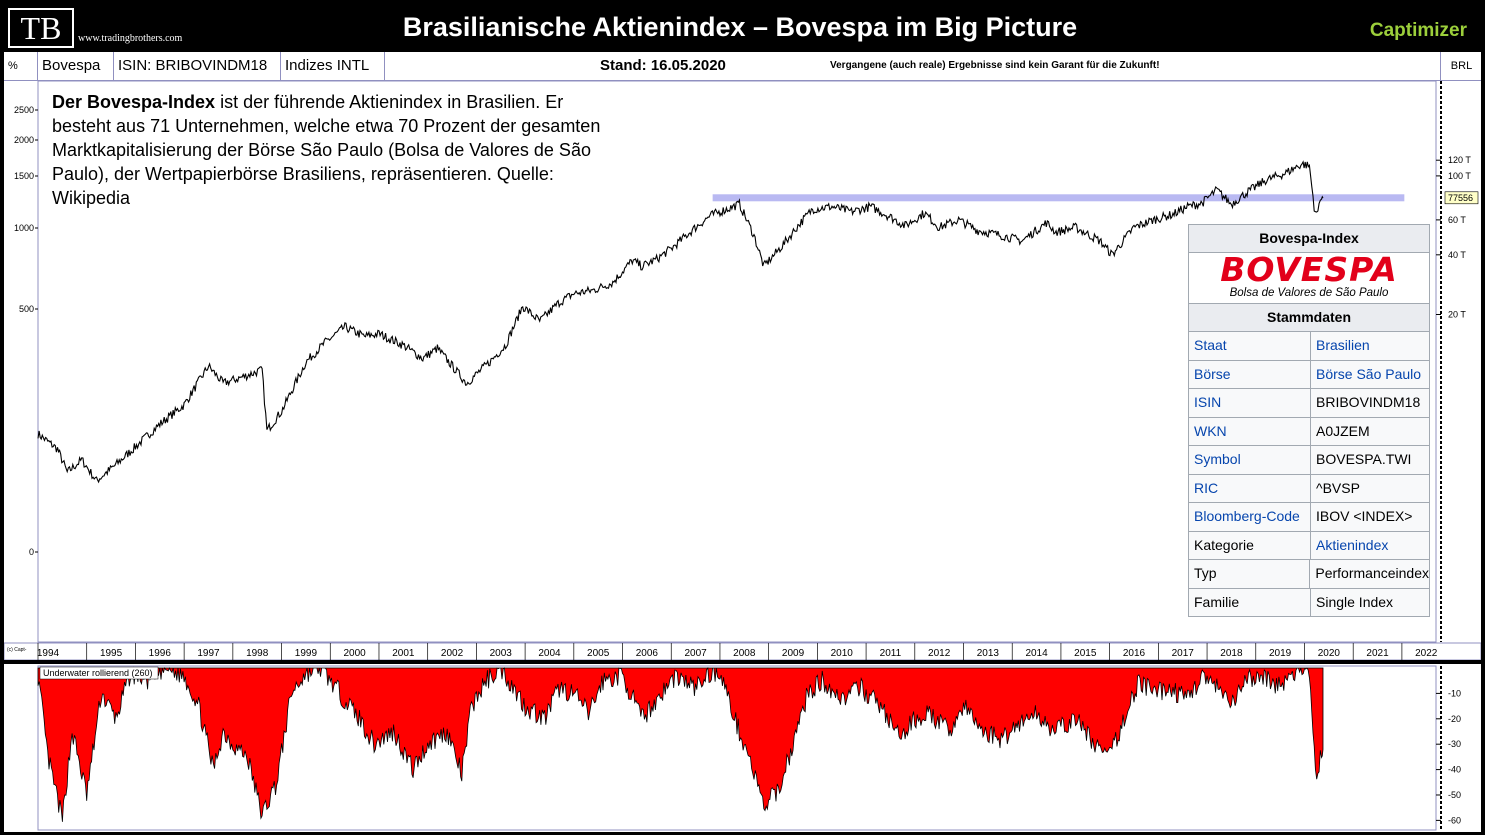 The width and height of the screenshot is (1485, 835). What do you see at coordinates (24, 140) in the screenshot?
I see `left-axis-tick-label: 2000` at bounding box center [24, 140].